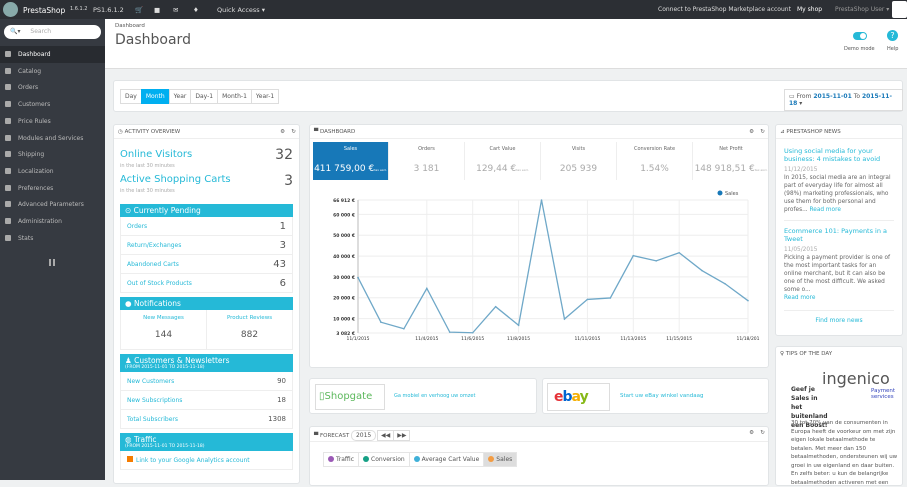 The width and height of the screenshot is (907, 487). What do you see at coordinates (518, 339) in the screenshot?
I see `x-tick-label: 11/8/2015` at bounding box center [518, 339].